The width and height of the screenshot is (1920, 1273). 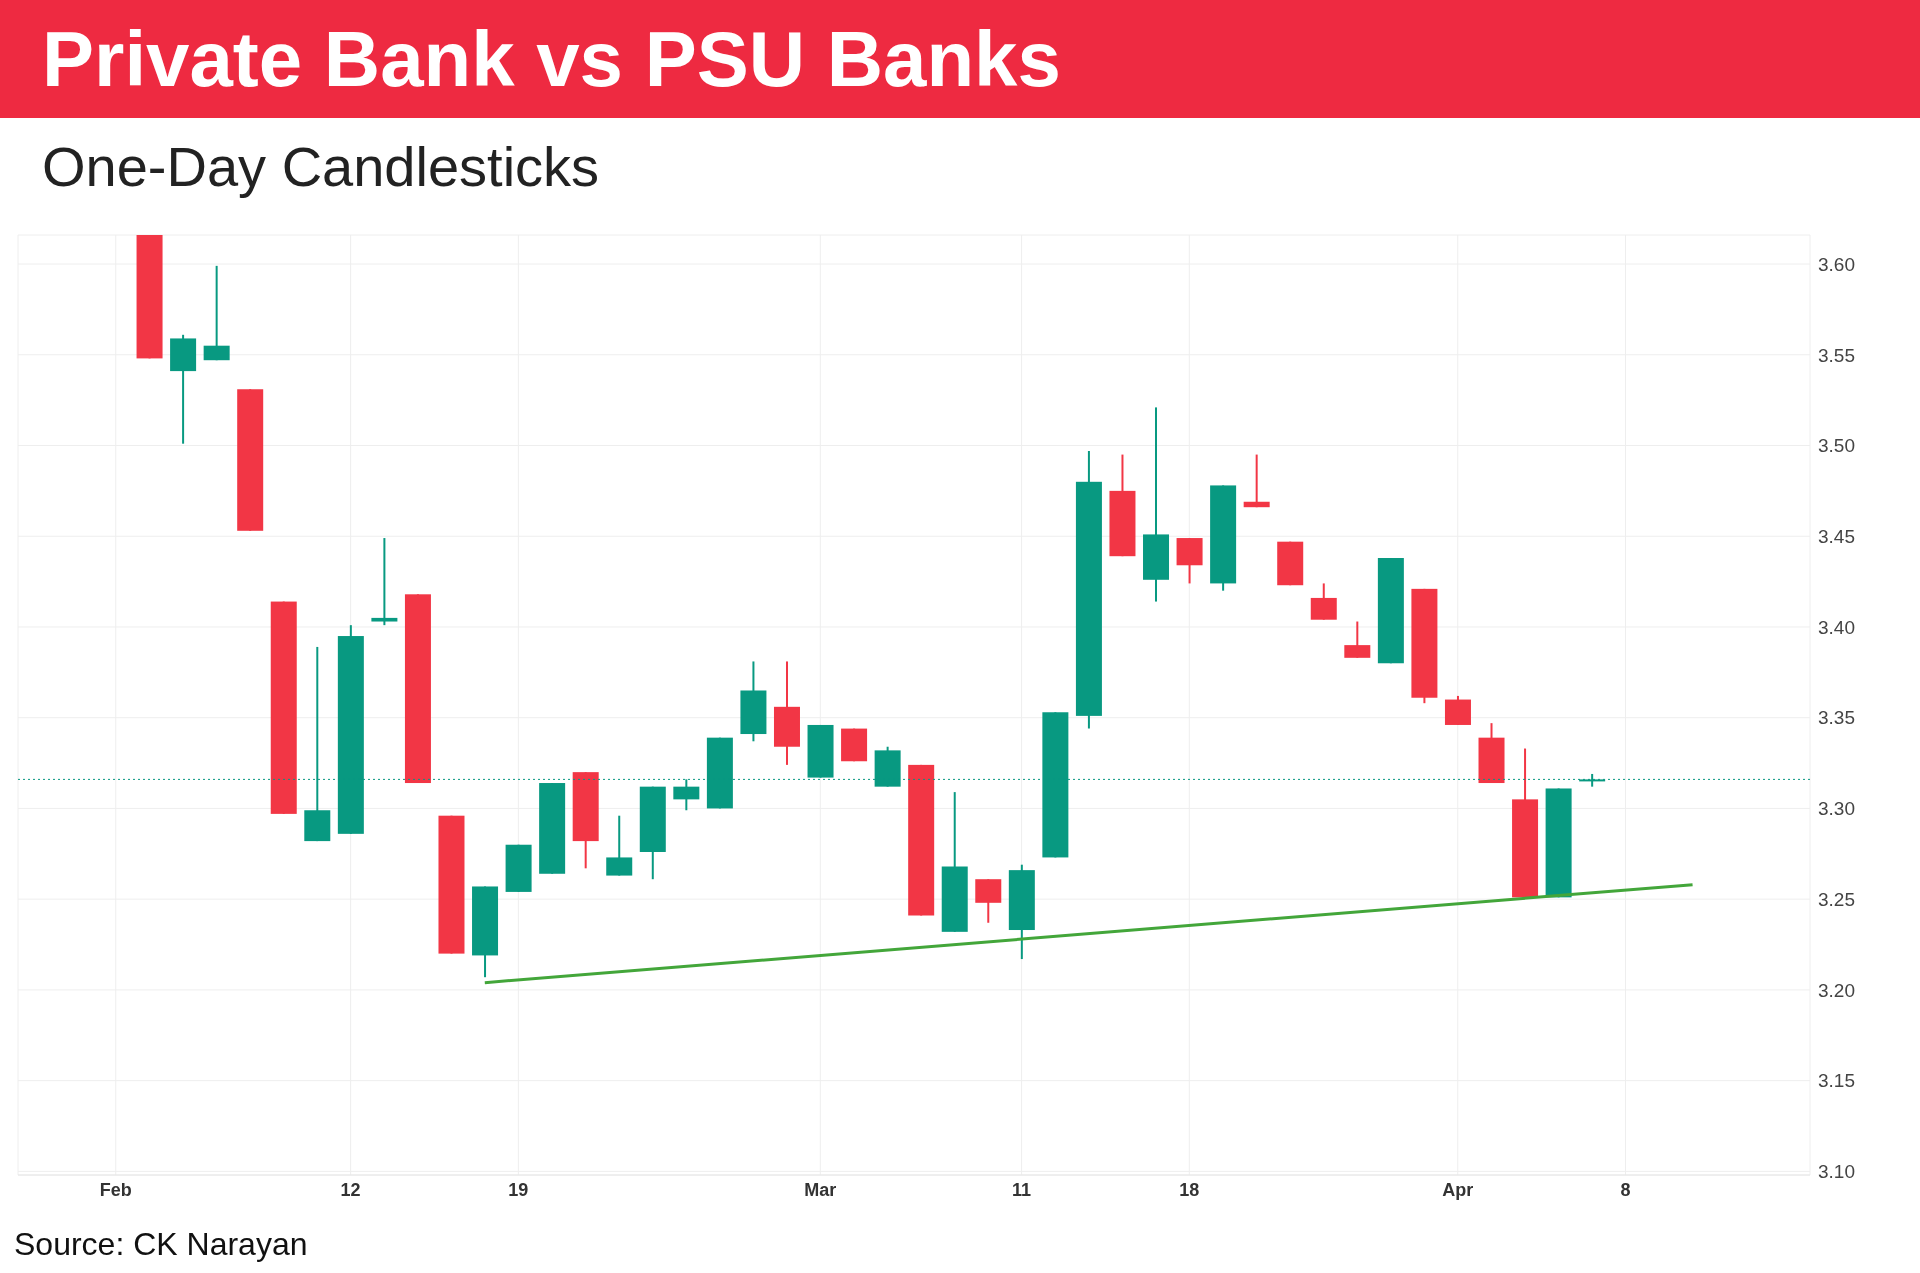 What do you see at coordinates (1836, 446) in the screenshot?
I see `y-tick-label: 3.50` at bounding box center [1836, 446].